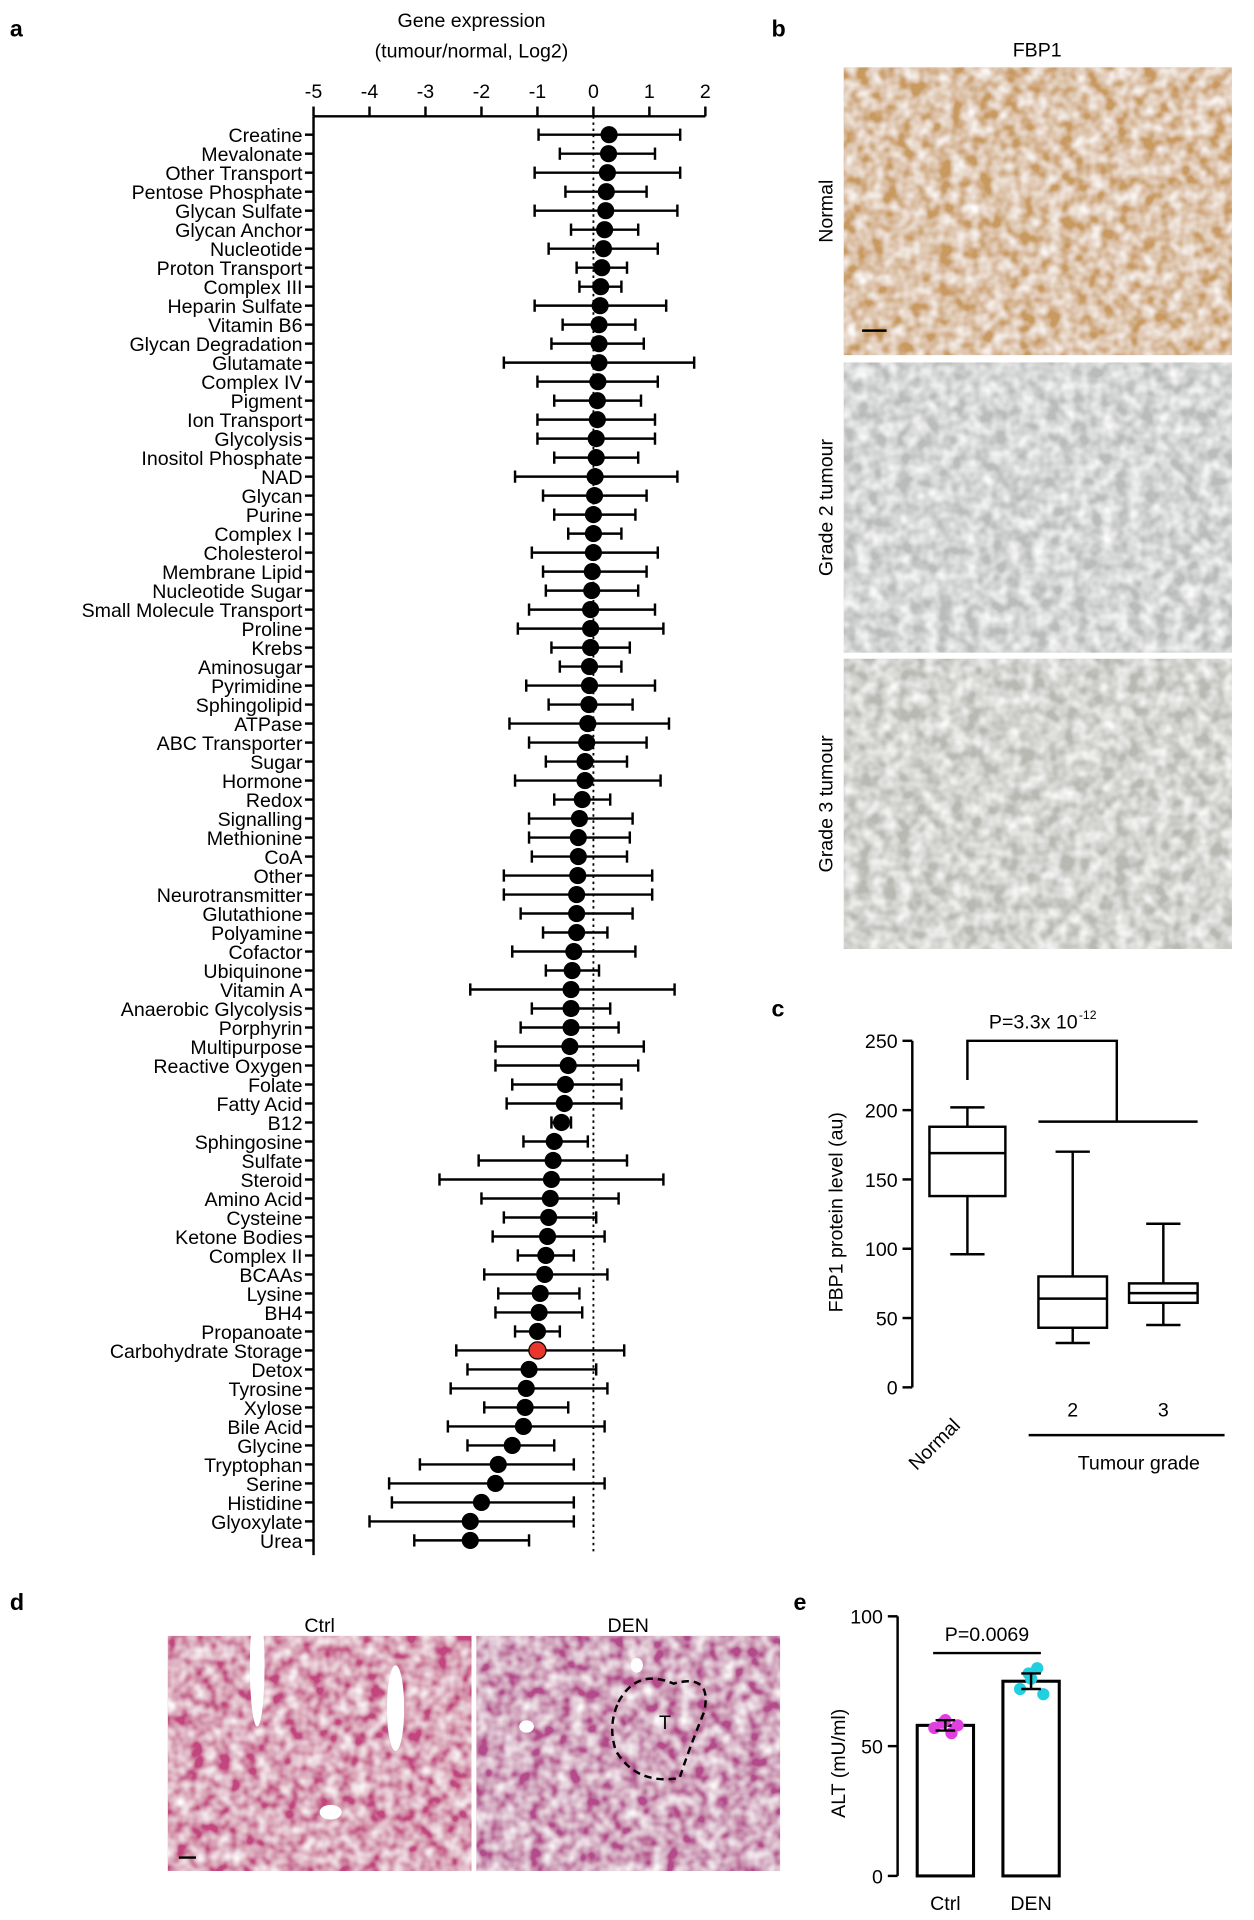 This screenshot has height=1920, width=1254. What do you see at coordinates (777, 1008) in the screenshot?
I see `panel-letter: c` at bounding box center [777, 1008].